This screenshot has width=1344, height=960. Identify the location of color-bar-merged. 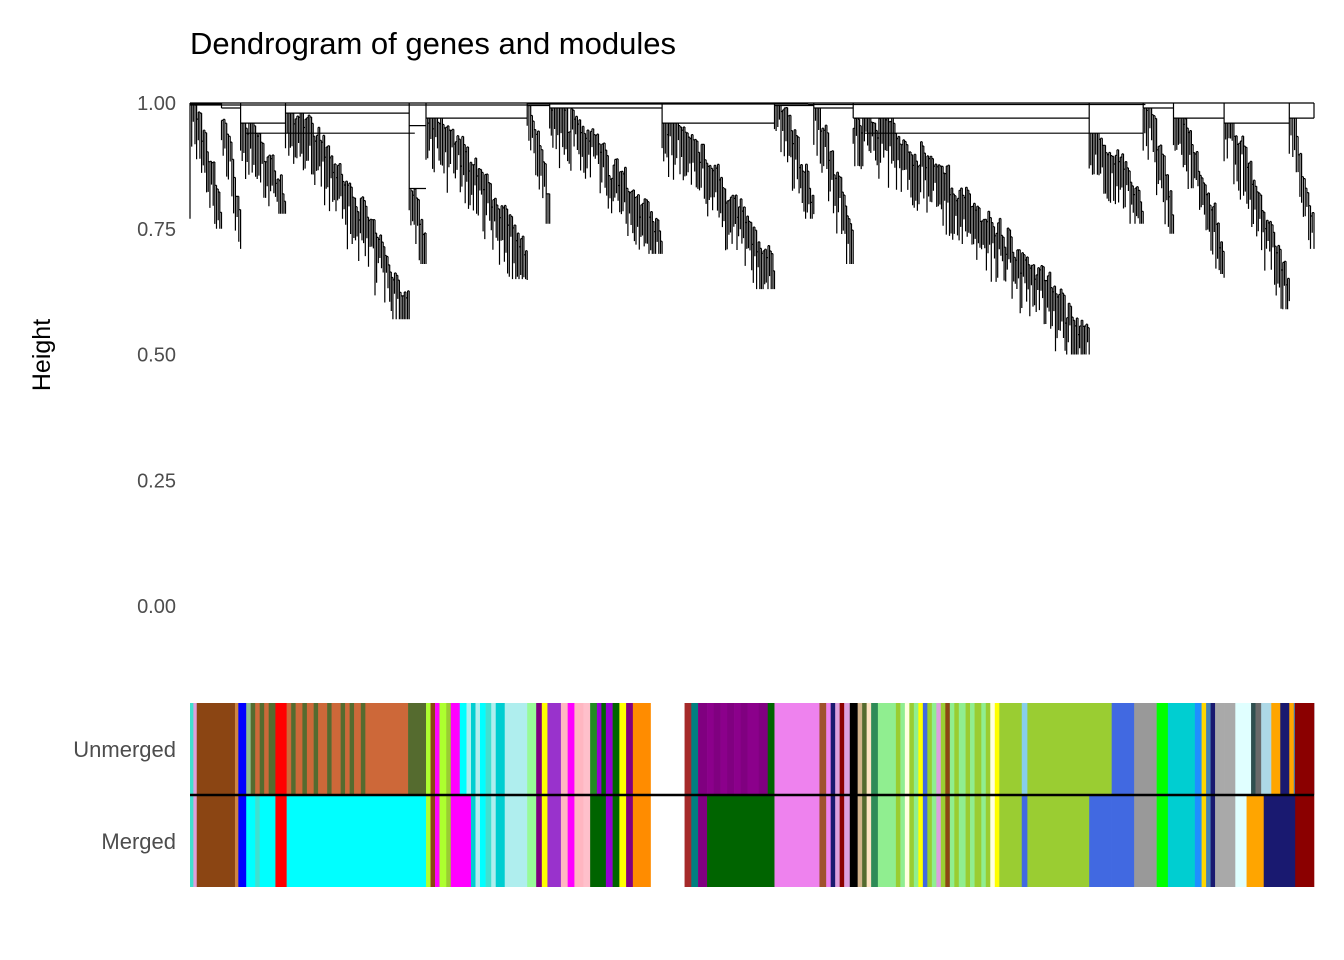
(752, 841).